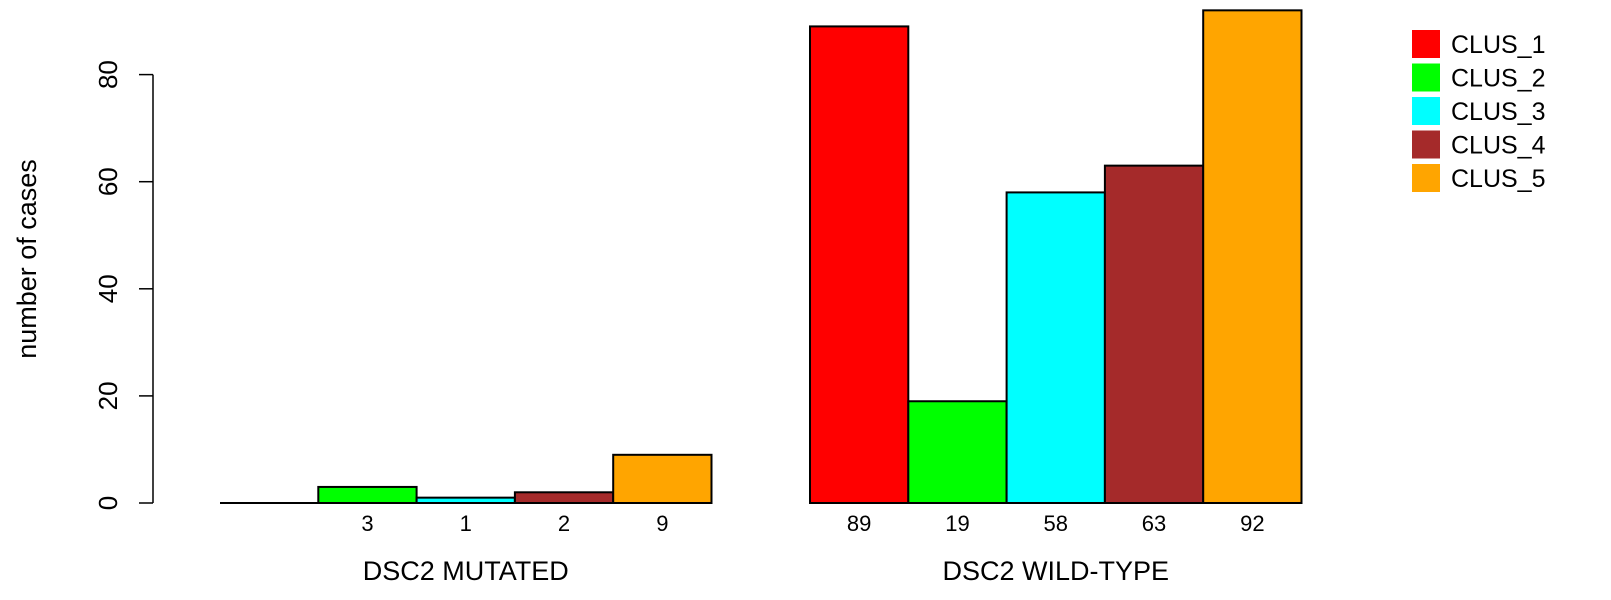 This screenshot has height=600, width=1611. I want to click on bar-value-label: 89, so click(859, 523).